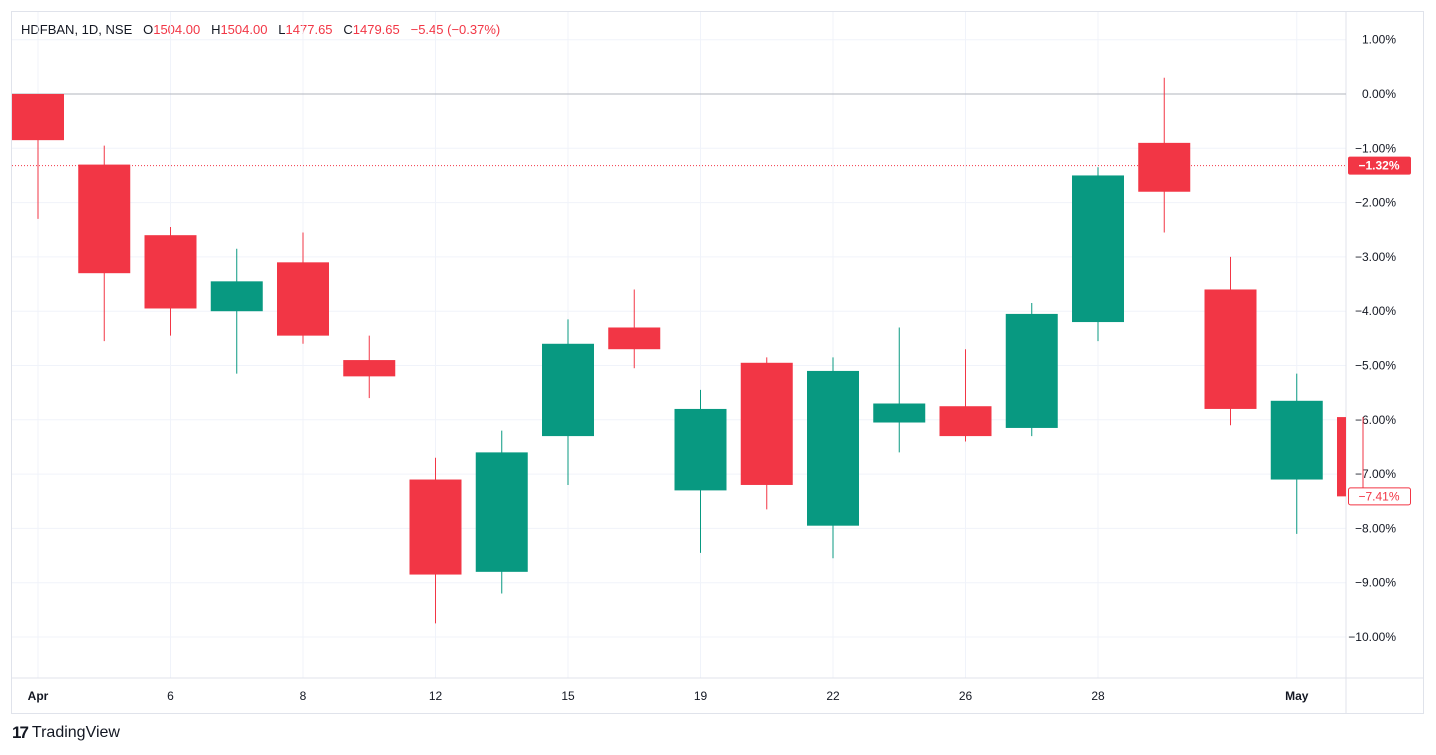 The image size is (1436, 755). What do you see at coordinates (177, 29) in the screenshot?
I see `open-value: 1504.00` at bounding box center [177, 29].